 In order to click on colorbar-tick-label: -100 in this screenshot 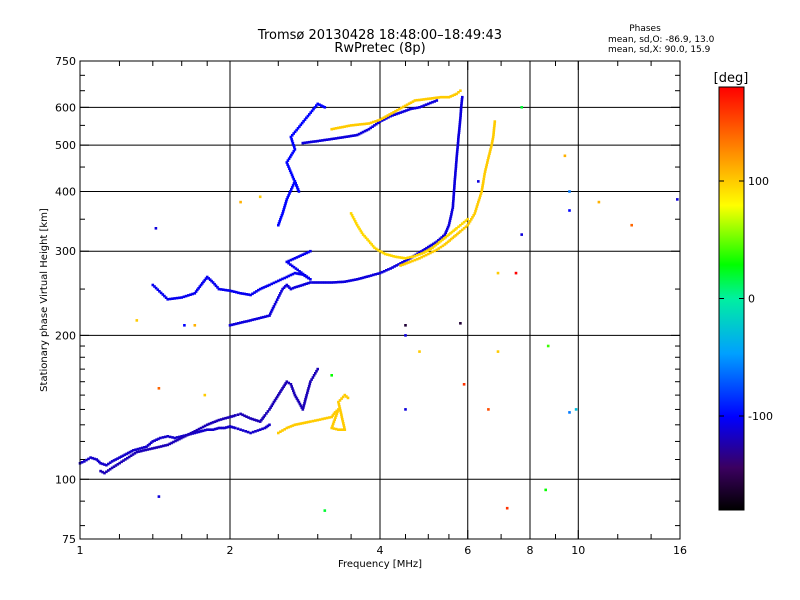, I will do `click(760, 416)`.